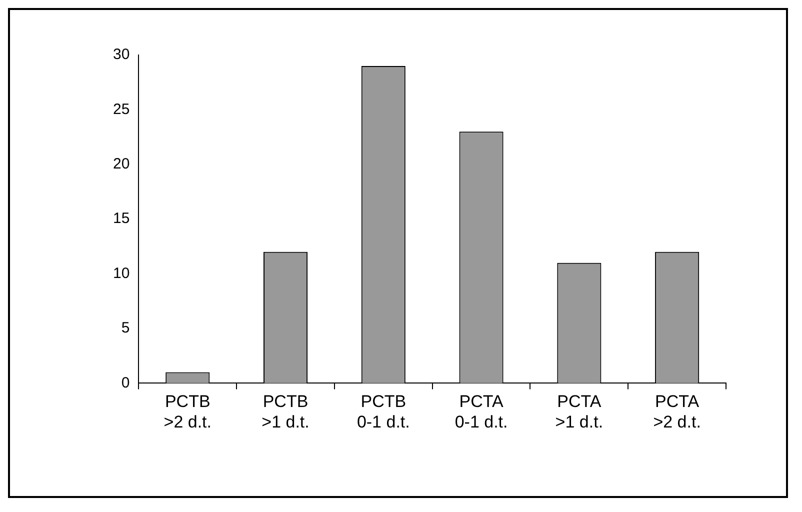 The image size is (802, 512). Describe the element at coordinates (188, 412) in the screenshot. I see `x-tick-label: PCTB >2 d.t.` at that location.